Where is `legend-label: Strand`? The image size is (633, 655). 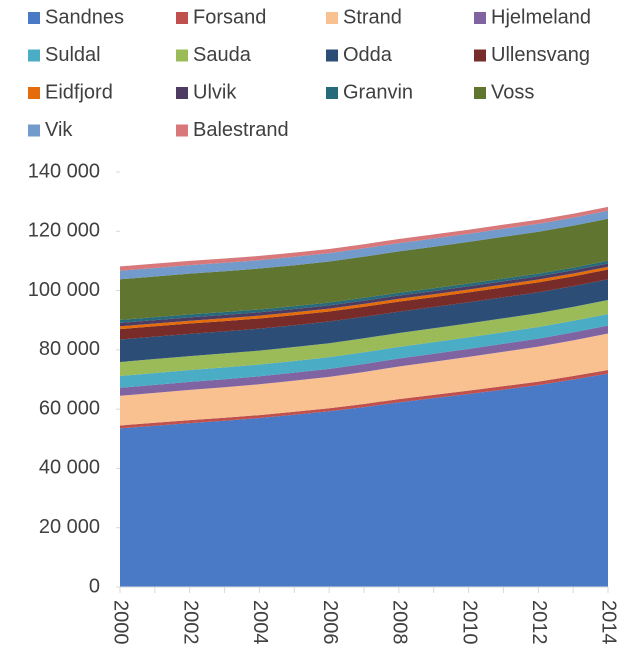 legend-label: Strand is located at coordinates (372, 17).